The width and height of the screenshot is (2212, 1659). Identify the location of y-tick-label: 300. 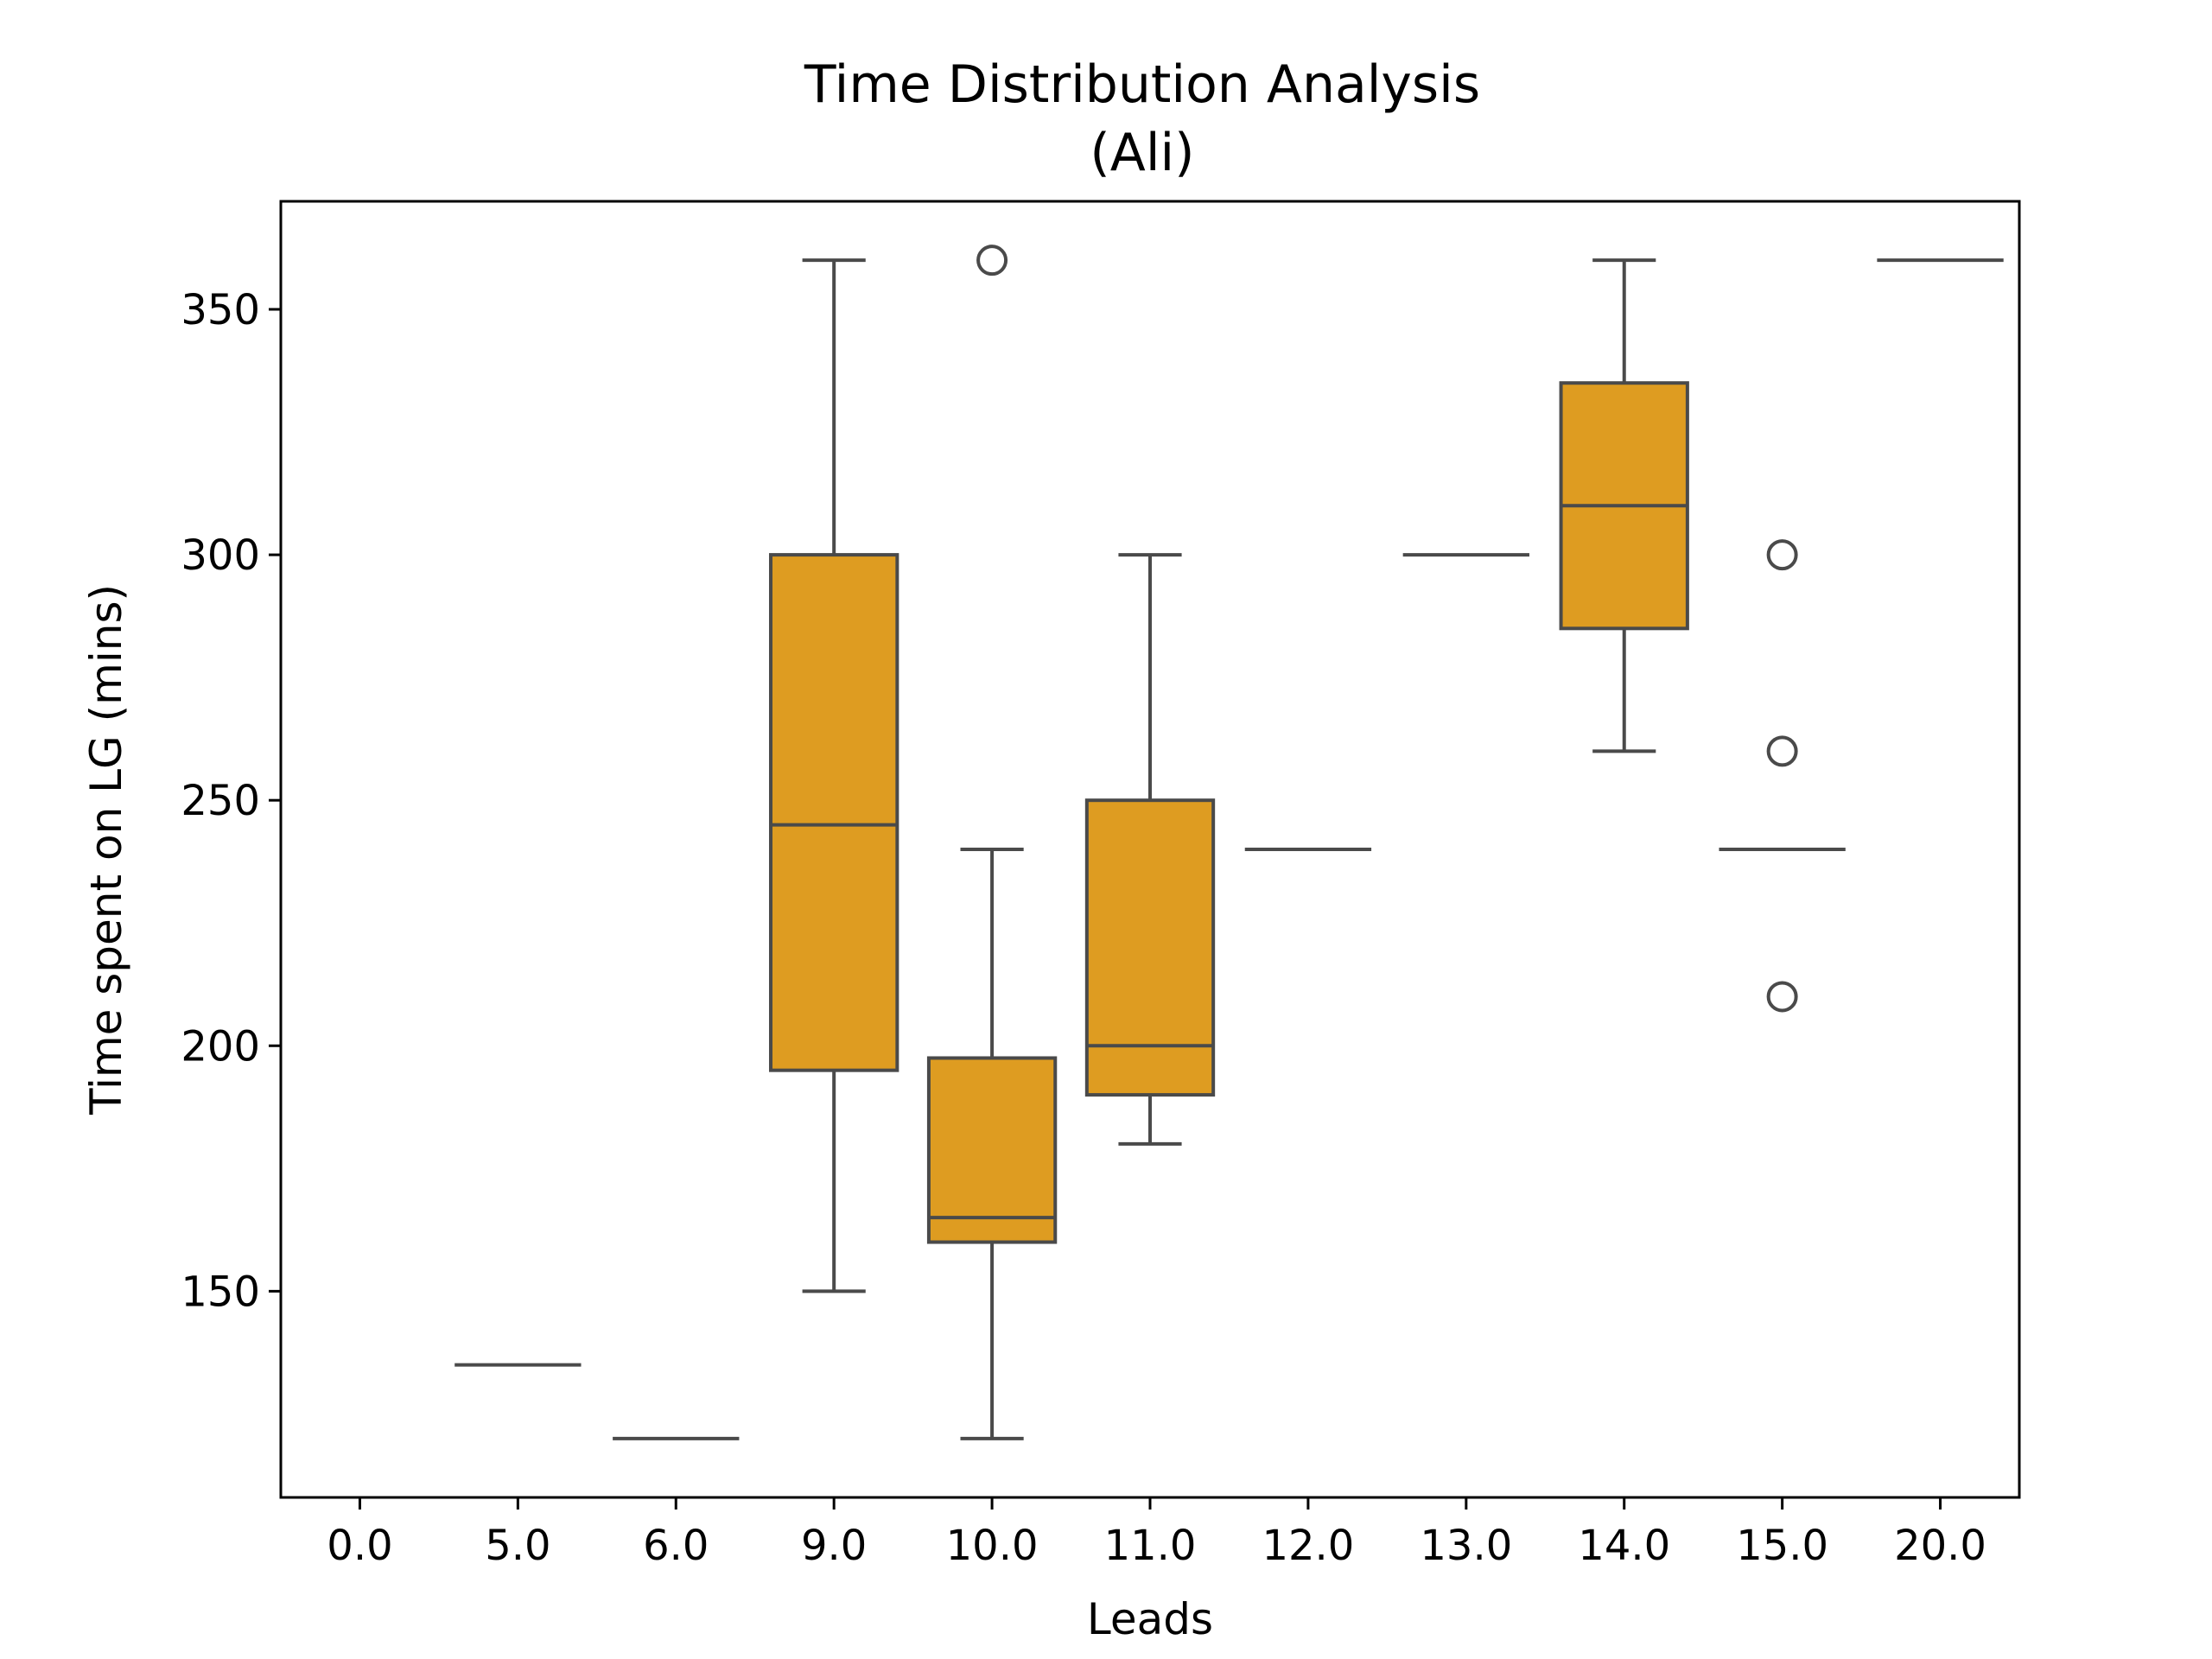
(220, 555).